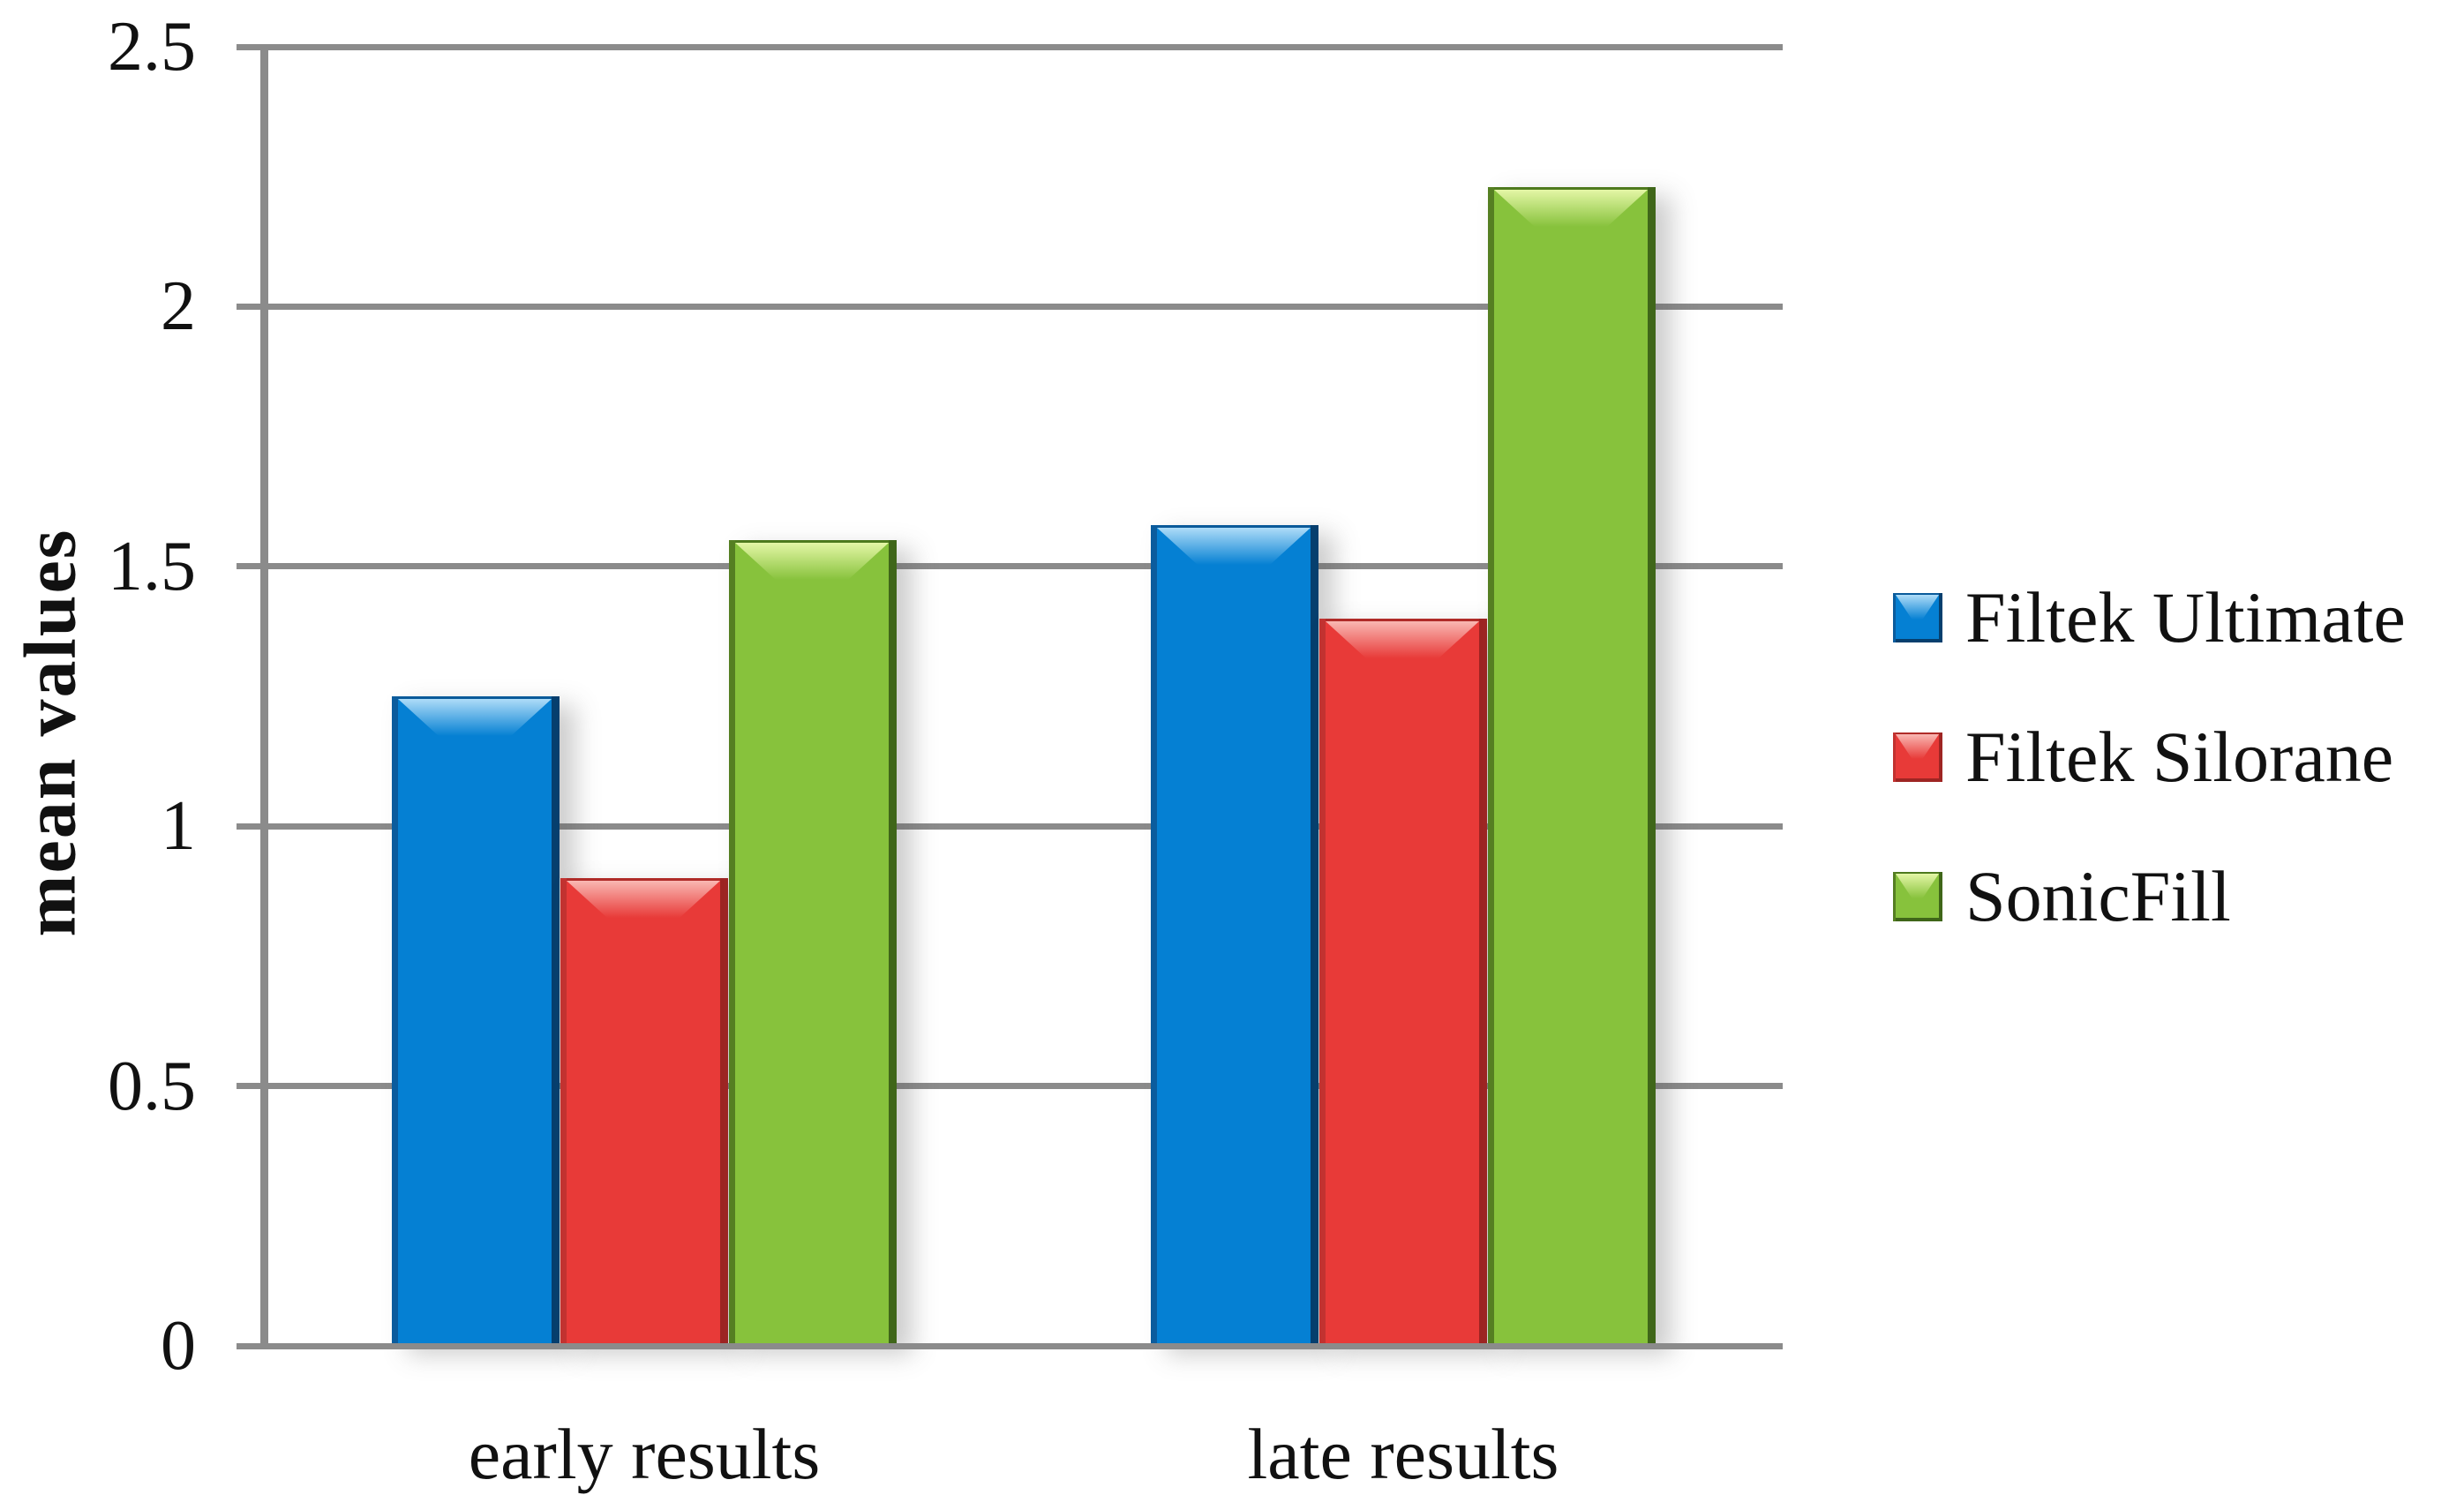 The height and width of the screenshot is (1510, 2464). Describe the element at coordinates (1918, 757) in the screenshot. I see `legend-marker-filtek-silorane` at that location.